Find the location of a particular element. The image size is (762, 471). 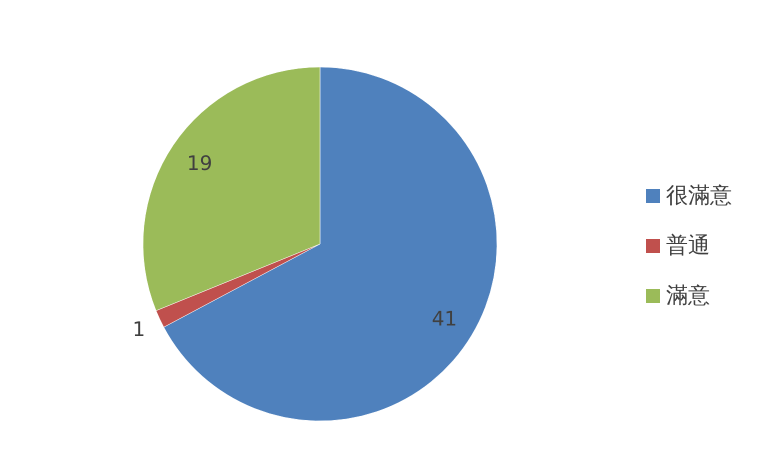

legend-label: 普通 is located at coordinates (688, 246).